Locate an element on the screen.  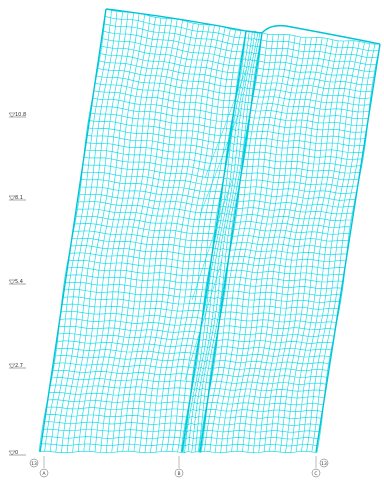
grid-bubble-A: A is located at coordinates (44, 467).